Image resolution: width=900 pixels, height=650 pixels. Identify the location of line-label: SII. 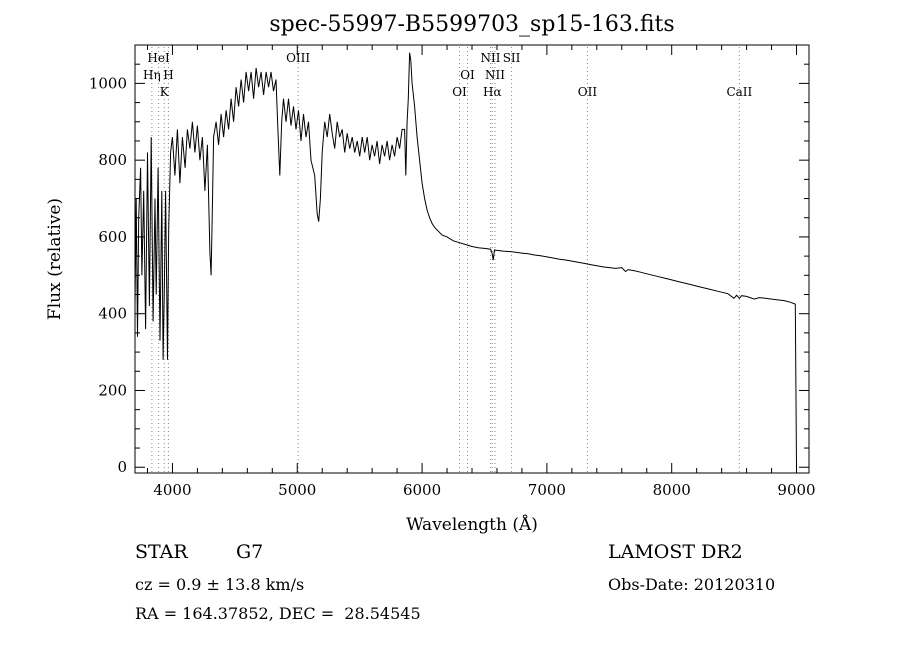
(512, 58).